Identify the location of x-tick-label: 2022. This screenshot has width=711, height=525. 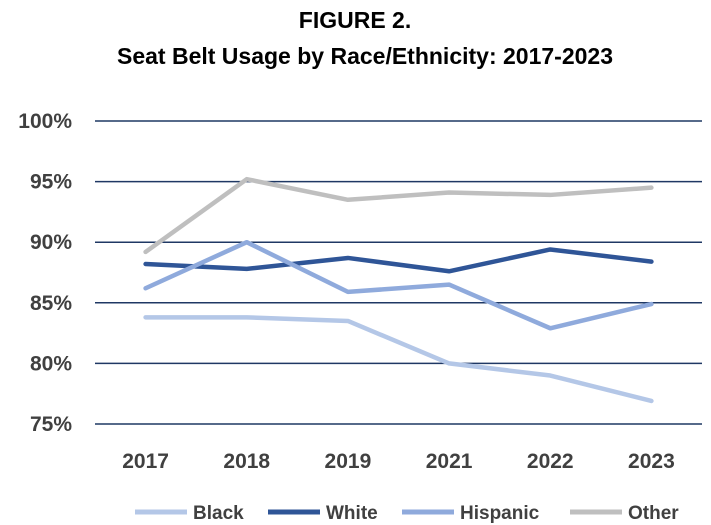
(550, 461).